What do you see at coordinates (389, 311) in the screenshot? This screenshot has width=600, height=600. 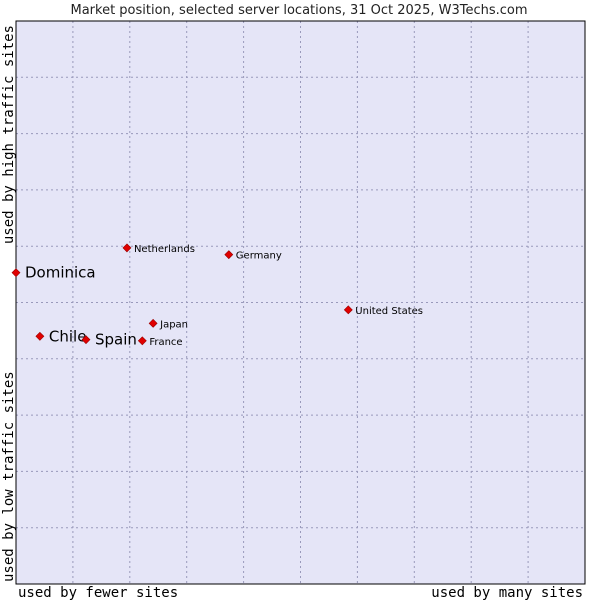 I see `point-label-united-states: United States` at bounding box center [389, 311].